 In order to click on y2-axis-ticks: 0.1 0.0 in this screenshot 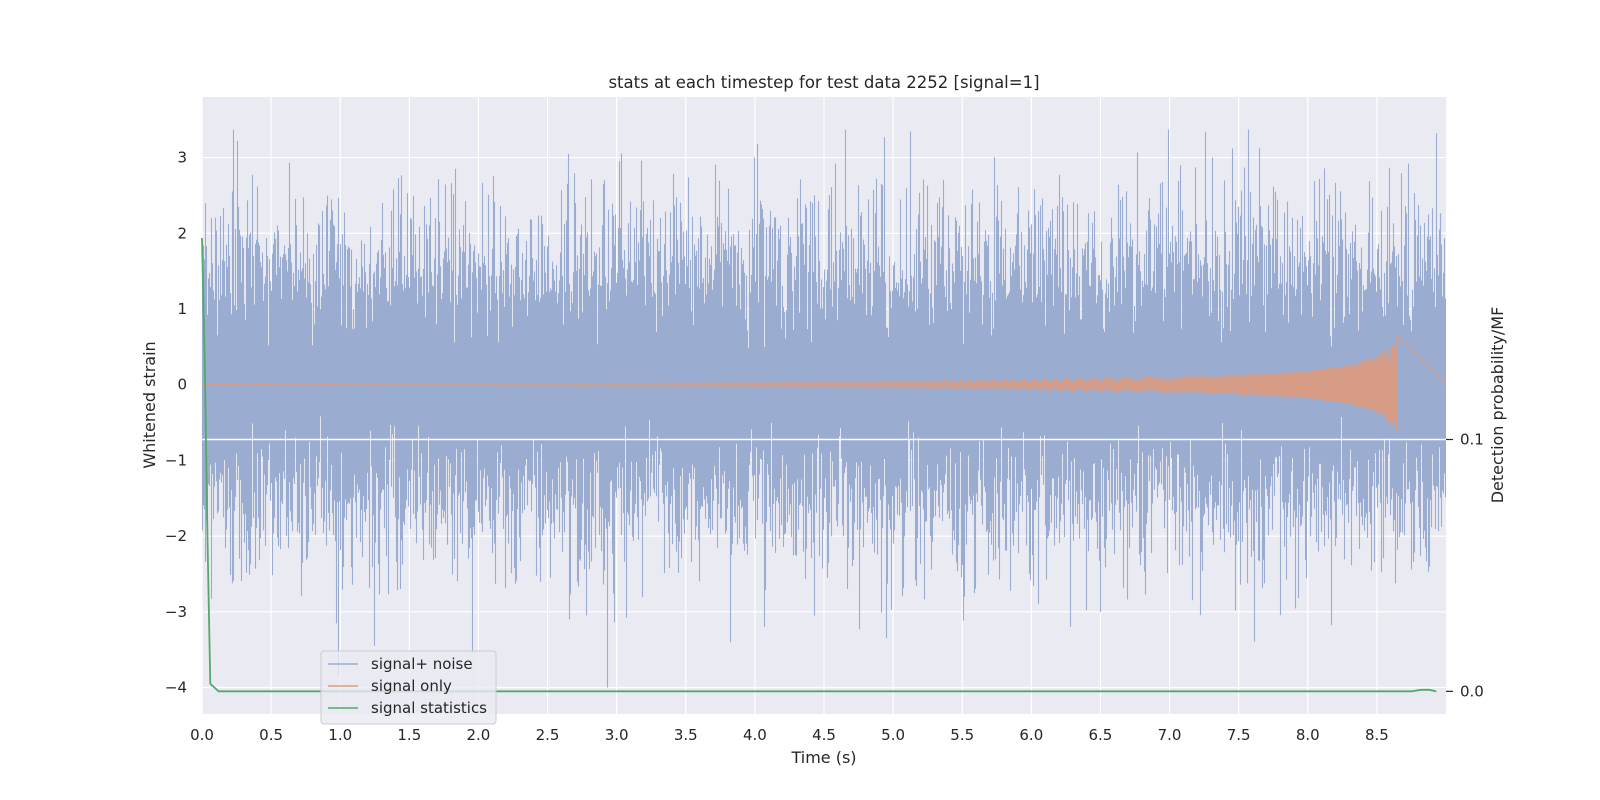, I will do `click(1465, 565)`.